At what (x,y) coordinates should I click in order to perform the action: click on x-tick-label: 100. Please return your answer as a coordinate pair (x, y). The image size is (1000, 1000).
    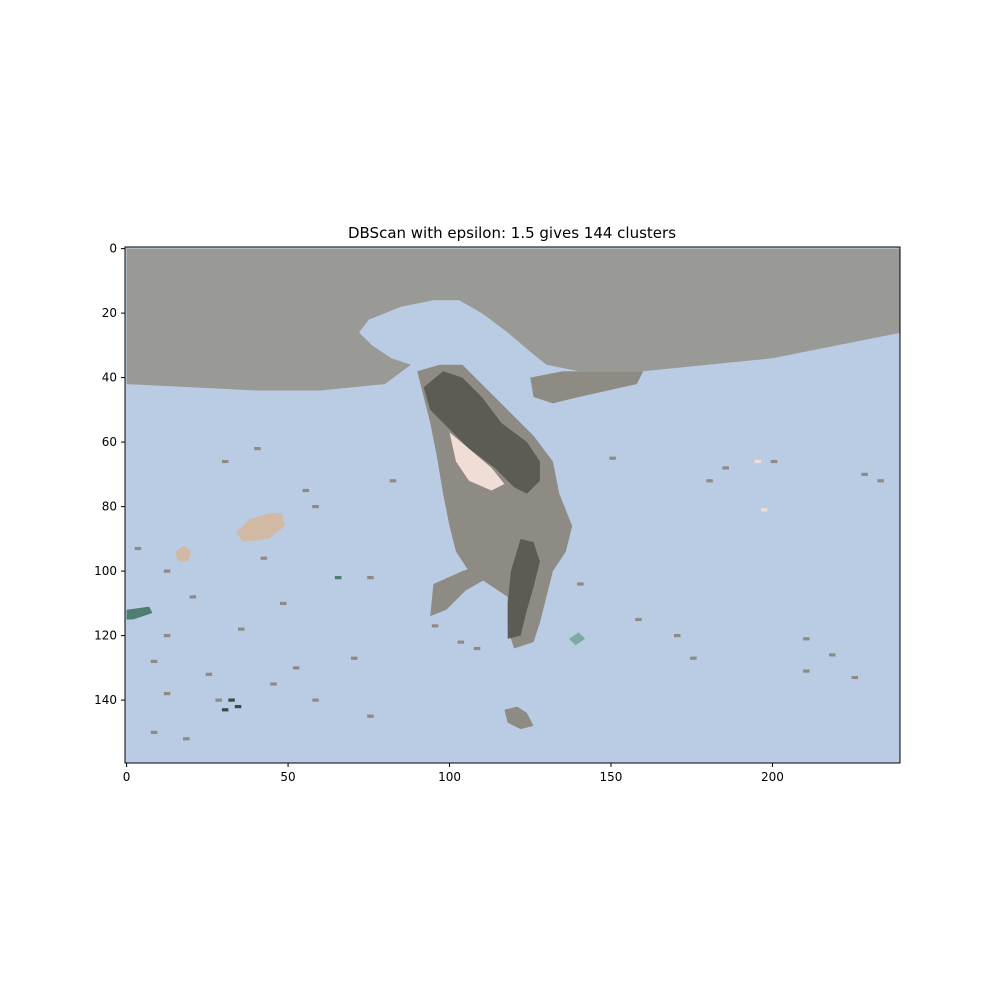
    Looking at the image, I should click on (449, 777).